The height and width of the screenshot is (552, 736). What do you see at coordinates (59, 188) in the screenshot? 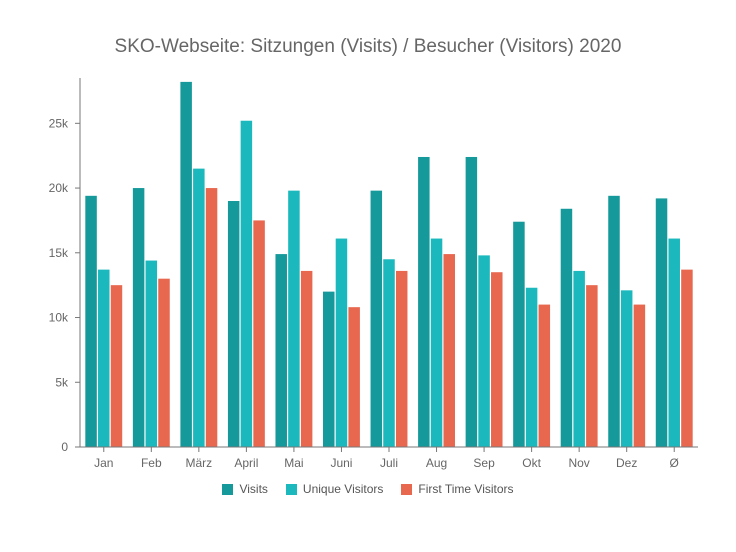
I see `y-tick-label: 20k` at bounding box center [59, 188].